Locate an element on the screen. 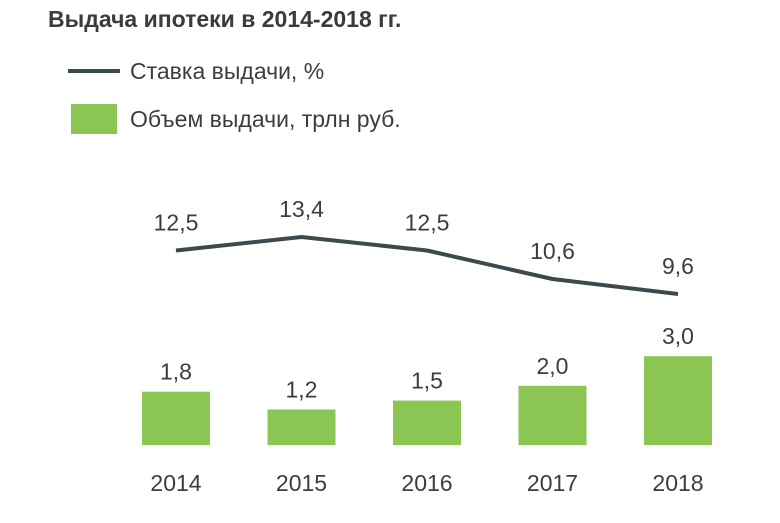  legend-label-volume: Объем выдачи, трлн руб. is located at coordinates (265, 118).